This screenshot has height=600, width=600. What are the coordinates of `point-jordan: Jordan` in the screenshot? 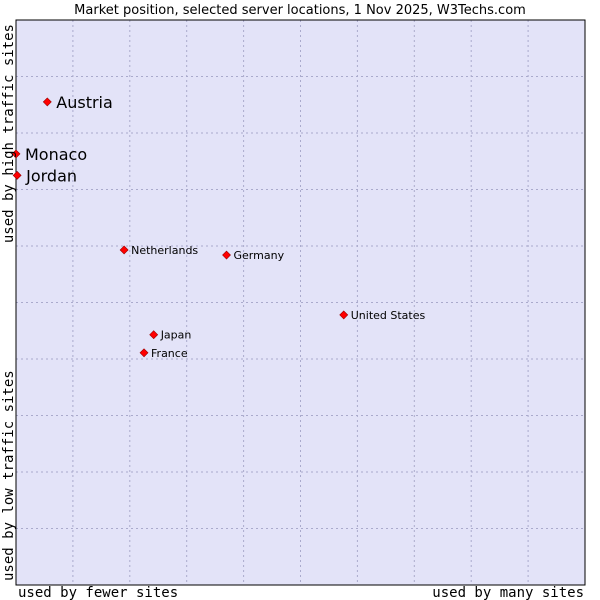 It's located at (44, 175).